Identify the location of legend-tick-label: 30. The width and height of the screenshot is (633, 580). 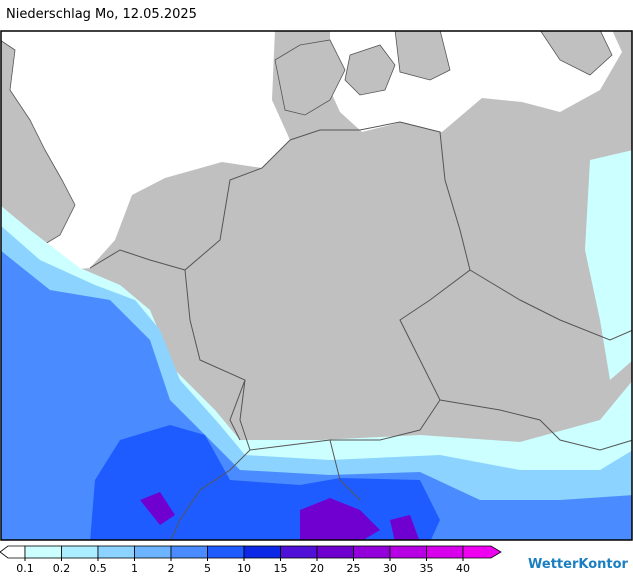
(390, 568).